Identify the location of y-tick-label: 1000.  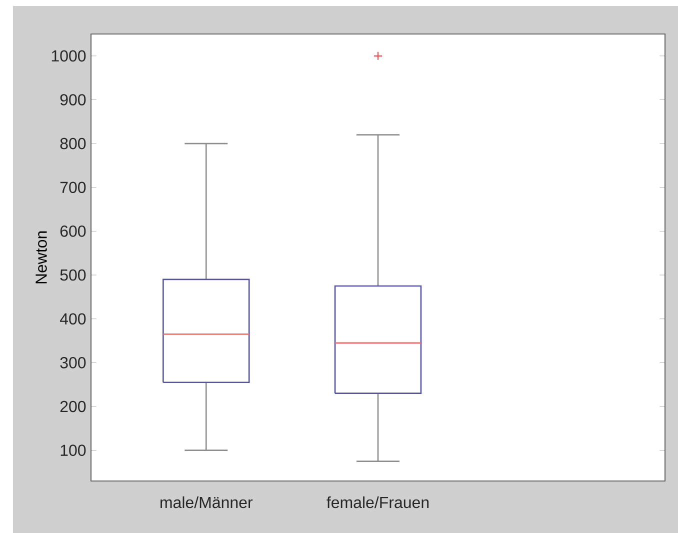
(69, 56).